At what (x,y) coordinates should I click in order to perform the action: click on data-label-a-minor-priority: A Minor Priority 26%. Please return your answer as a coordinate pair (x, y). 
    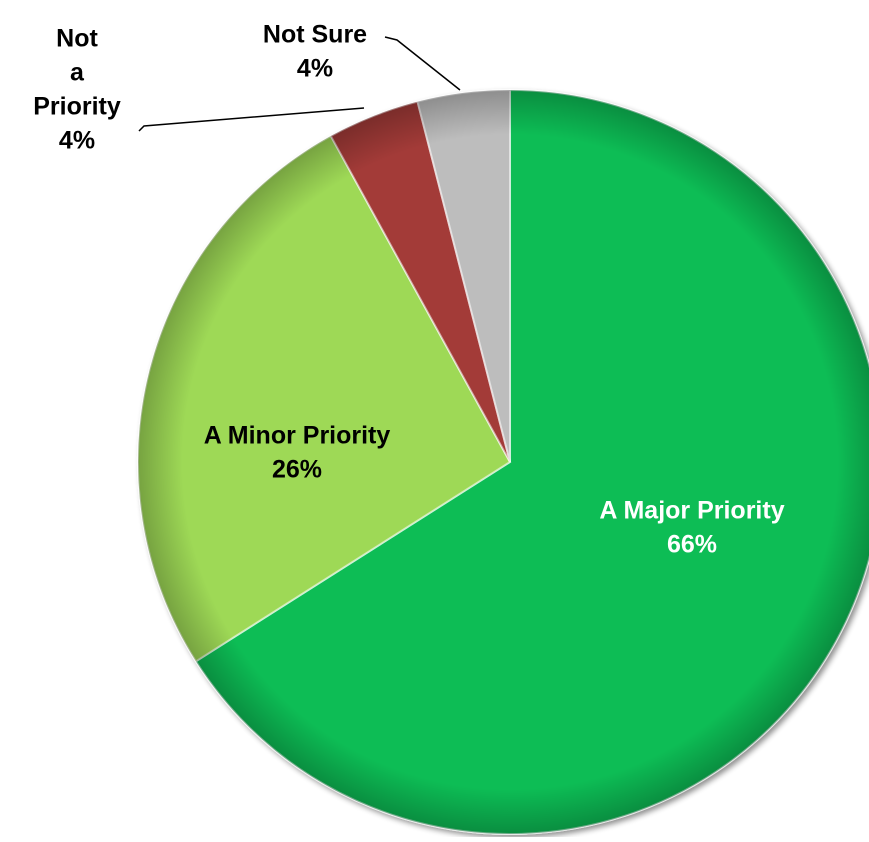
    Looking at the image, I should click on (297, 453).